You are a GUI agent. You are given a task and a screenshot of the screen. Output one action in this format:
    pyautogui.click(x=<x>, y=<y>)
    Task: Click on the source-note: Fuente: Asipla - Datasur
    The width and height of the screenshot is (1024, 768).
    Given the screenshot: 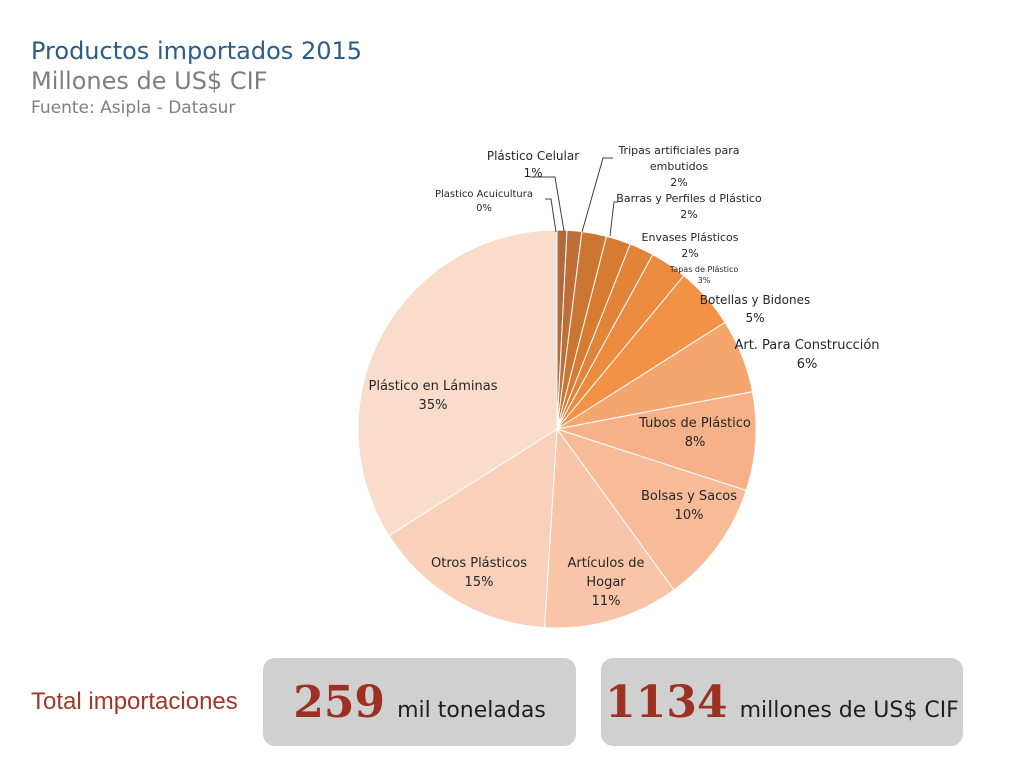 What is the action you would take?
    pyautogui.click(x=133, y=108)
    